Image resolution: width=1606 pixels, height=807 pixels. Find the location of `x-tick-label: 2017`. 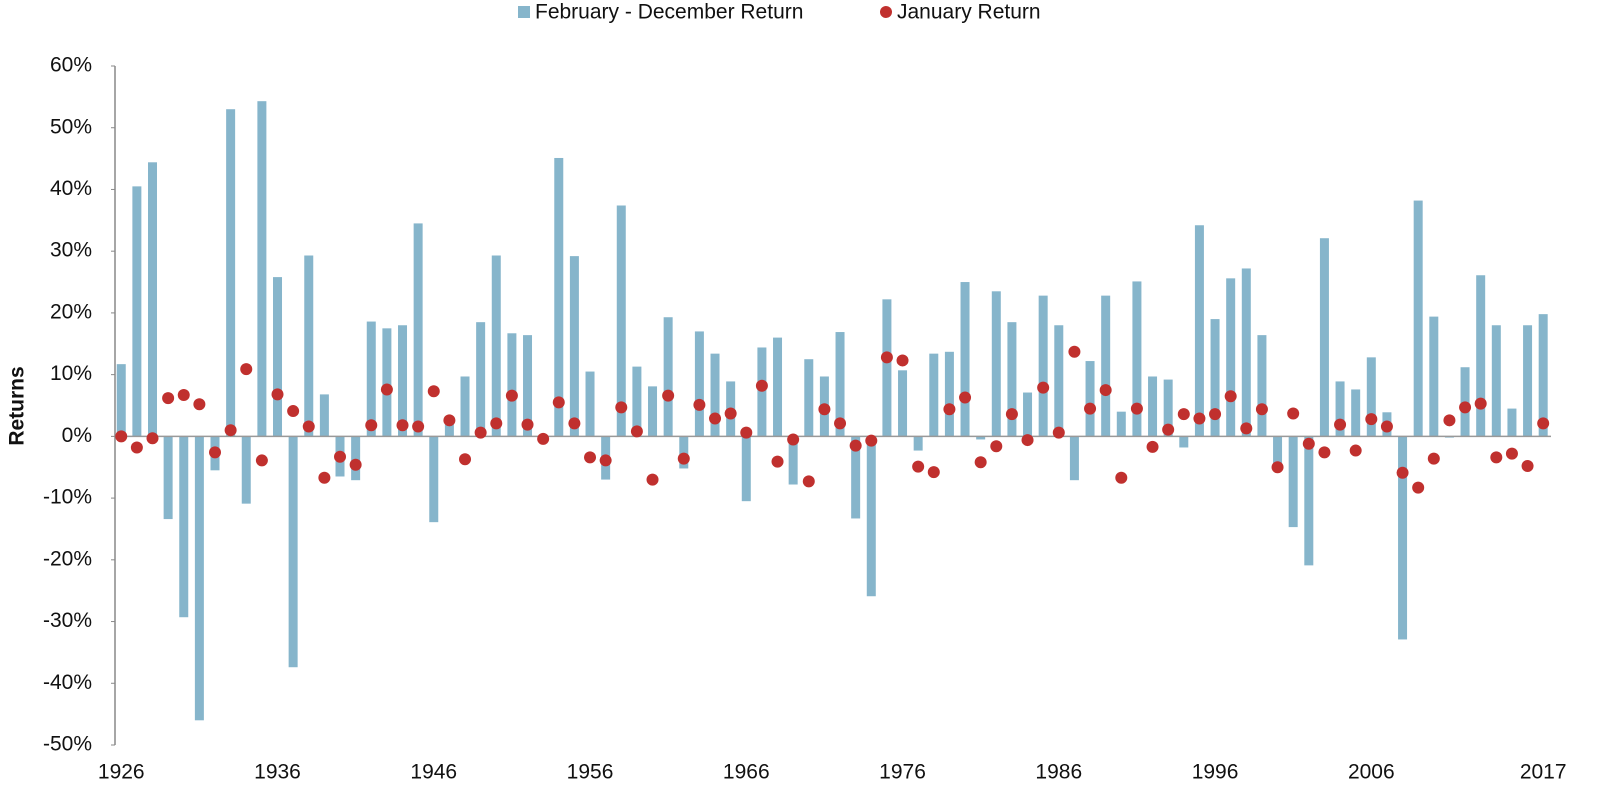

x-tick-label: 2017 is located at coordinates (1543, 772).